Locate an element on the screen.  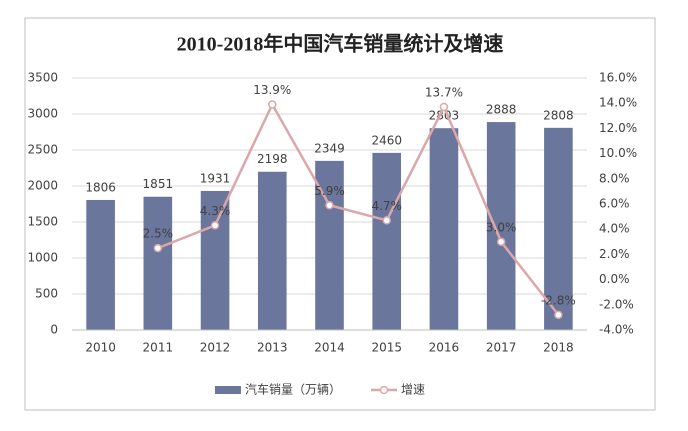
legend-label: 增速 is located at coordinates (413, 390).